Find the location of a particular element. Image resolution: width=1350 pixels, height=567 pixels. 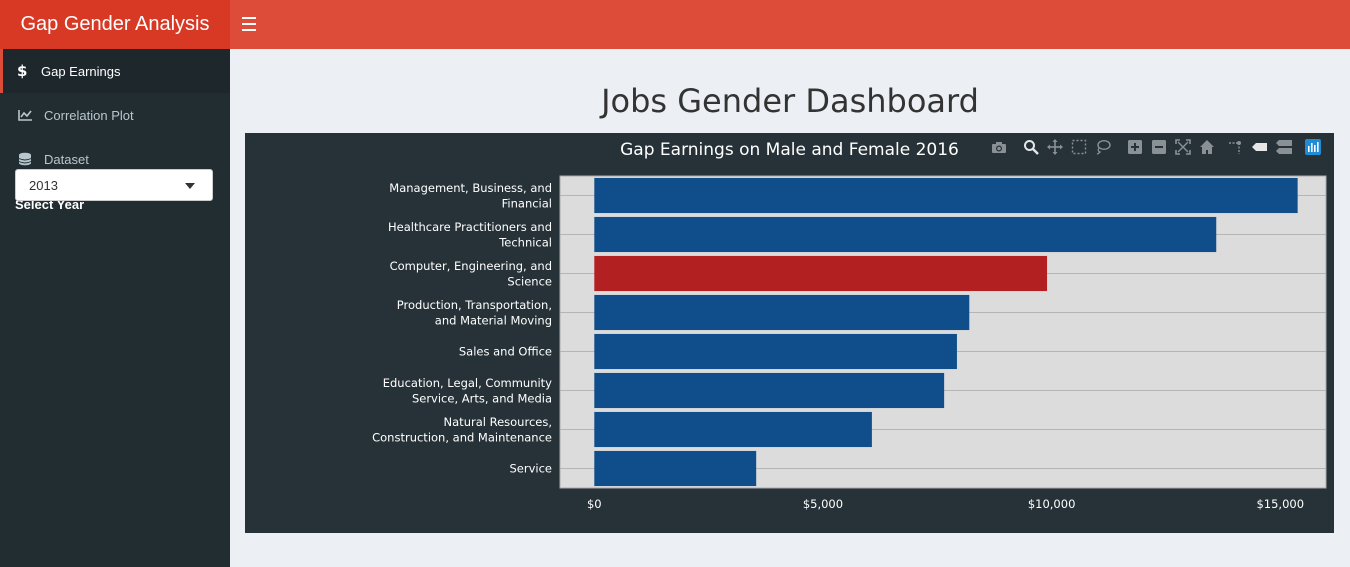

category-label: Healthcare Practitioners and Technical is located at coordinates (470, 235).